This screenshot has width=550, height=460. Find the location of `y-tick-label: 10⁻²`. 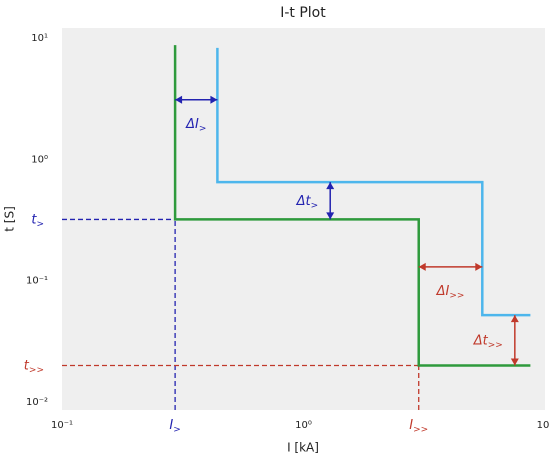

y-tick-label: 10⁻² is located at coordinates (37, 402).